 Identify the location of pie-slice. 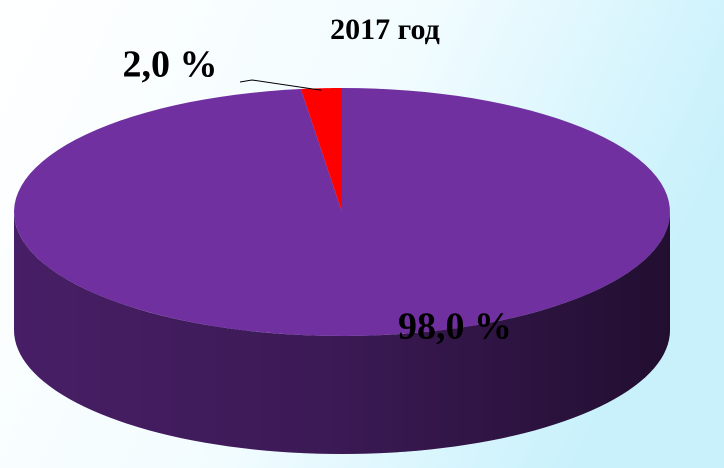
(321, 150).